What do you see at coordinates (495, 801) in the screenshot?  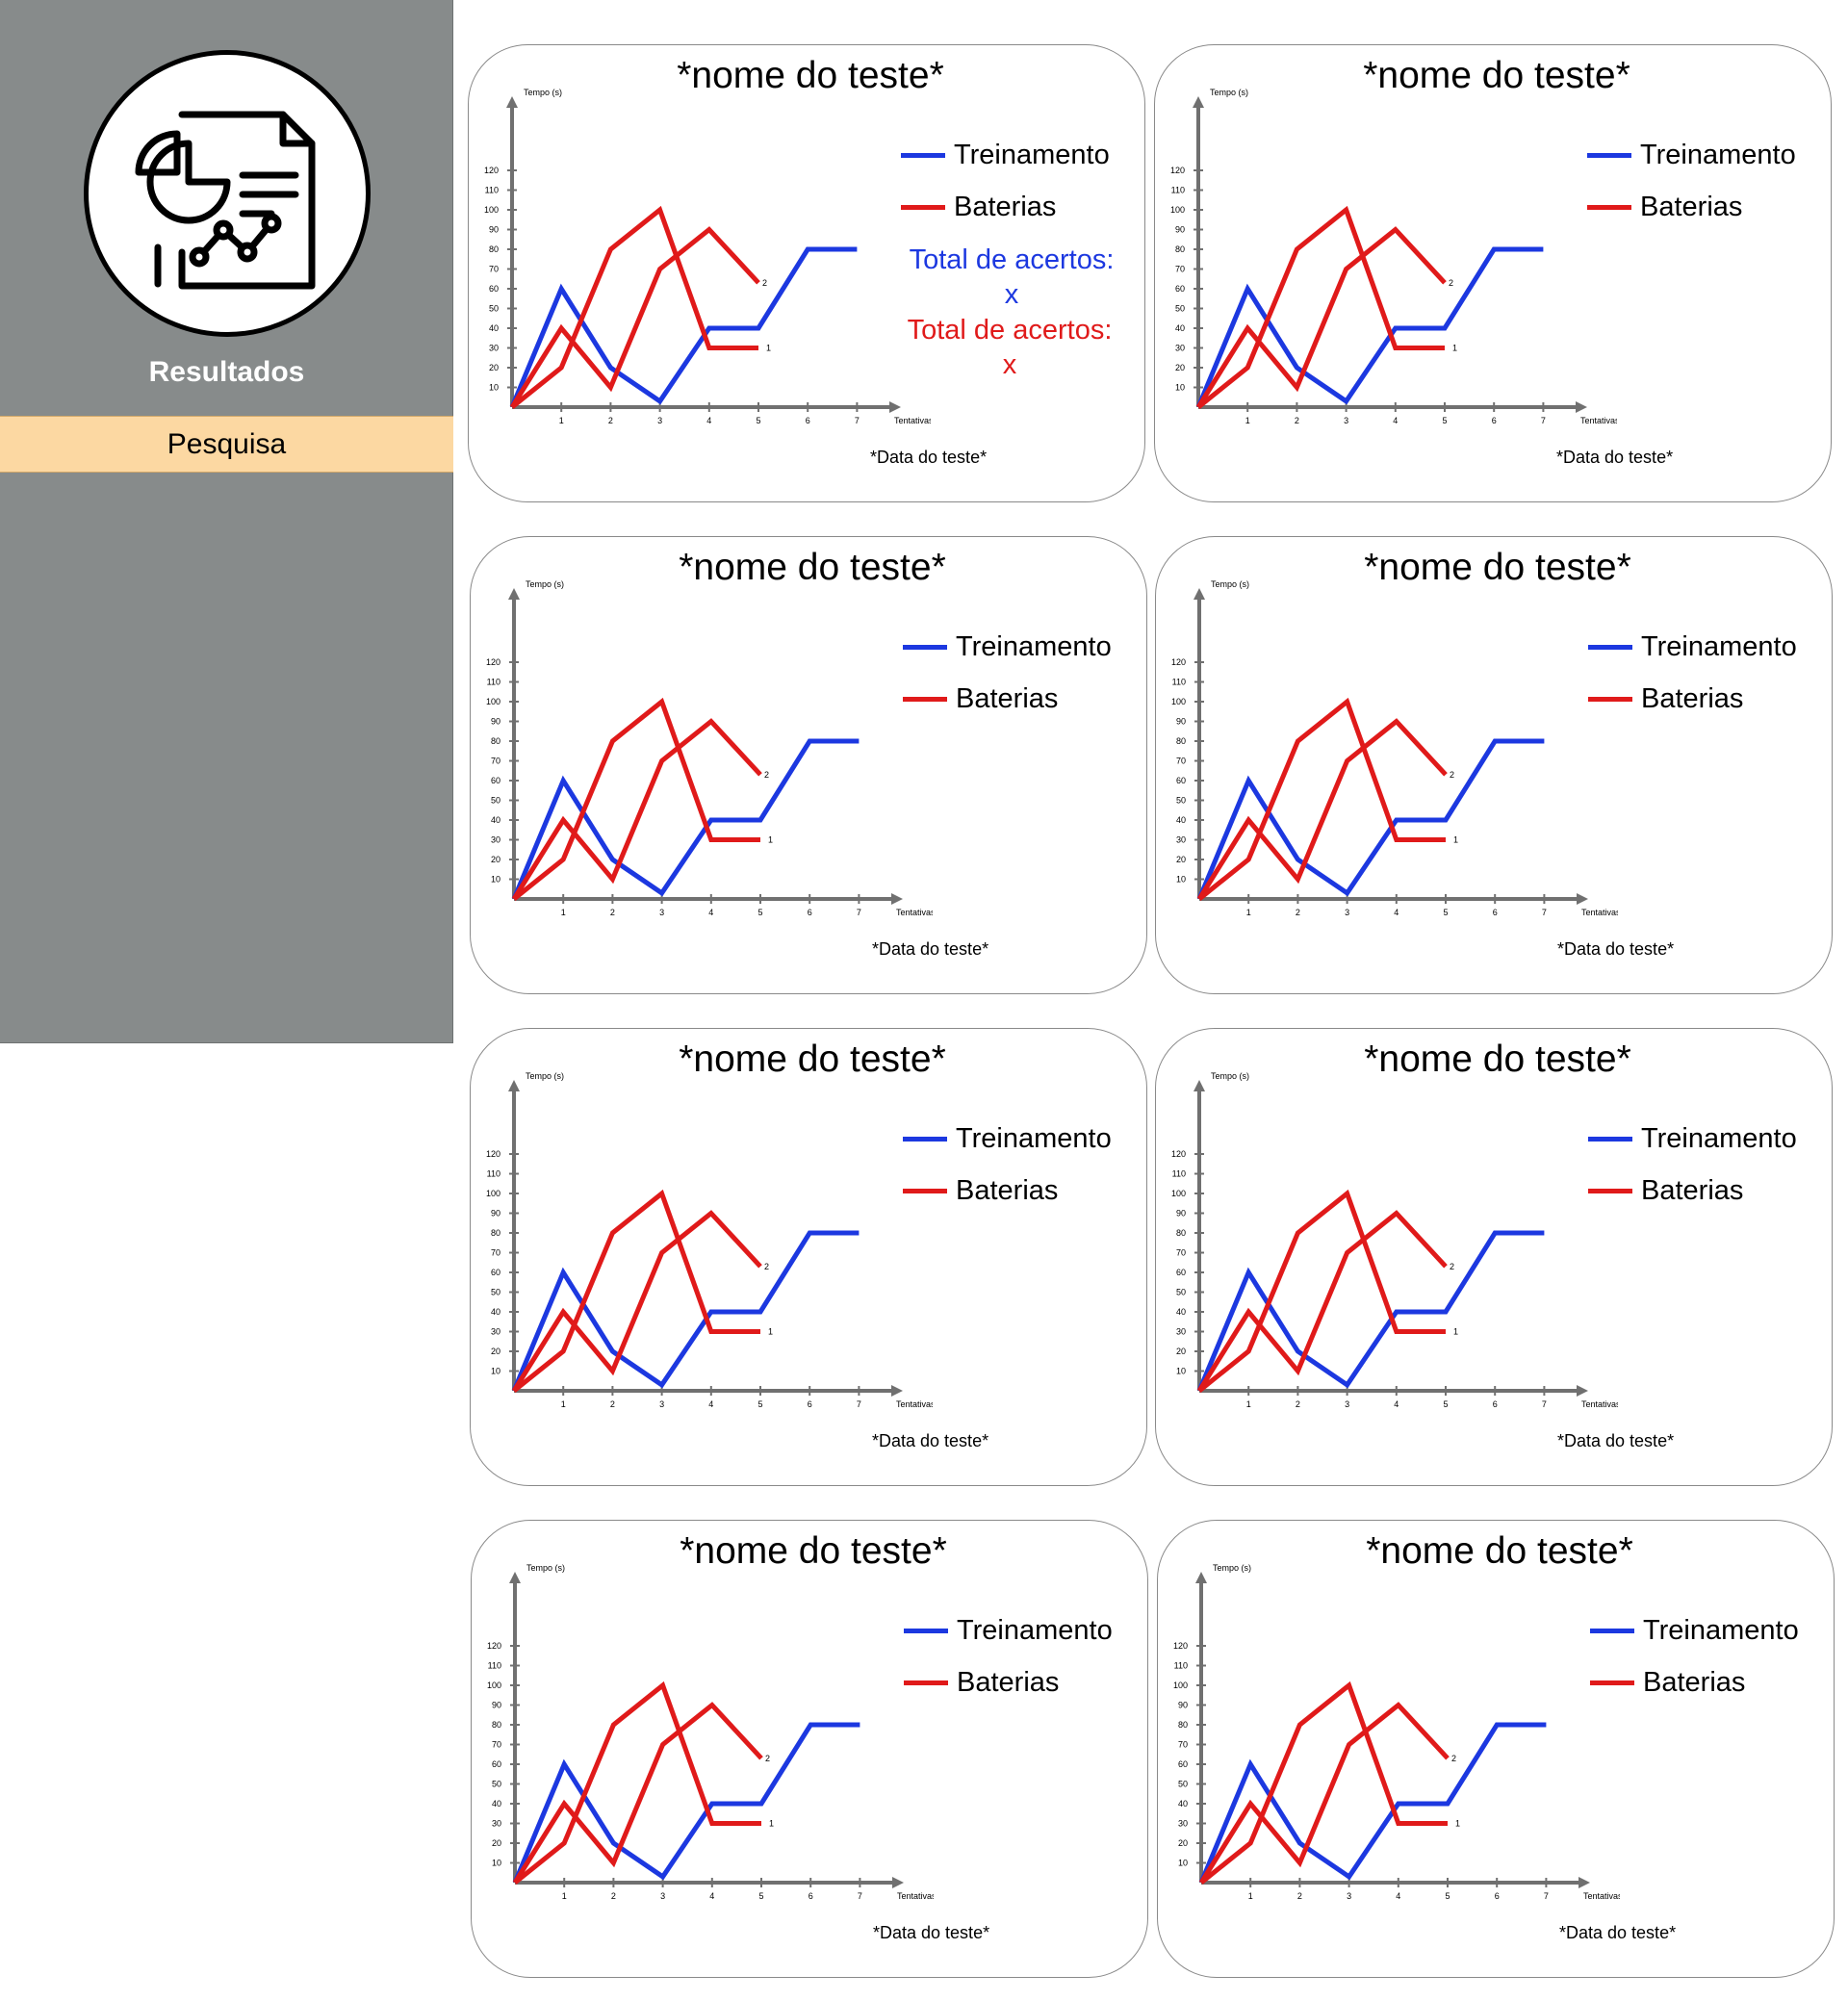 I see `y-tick-label: 50` at bounding box center [495, 801].